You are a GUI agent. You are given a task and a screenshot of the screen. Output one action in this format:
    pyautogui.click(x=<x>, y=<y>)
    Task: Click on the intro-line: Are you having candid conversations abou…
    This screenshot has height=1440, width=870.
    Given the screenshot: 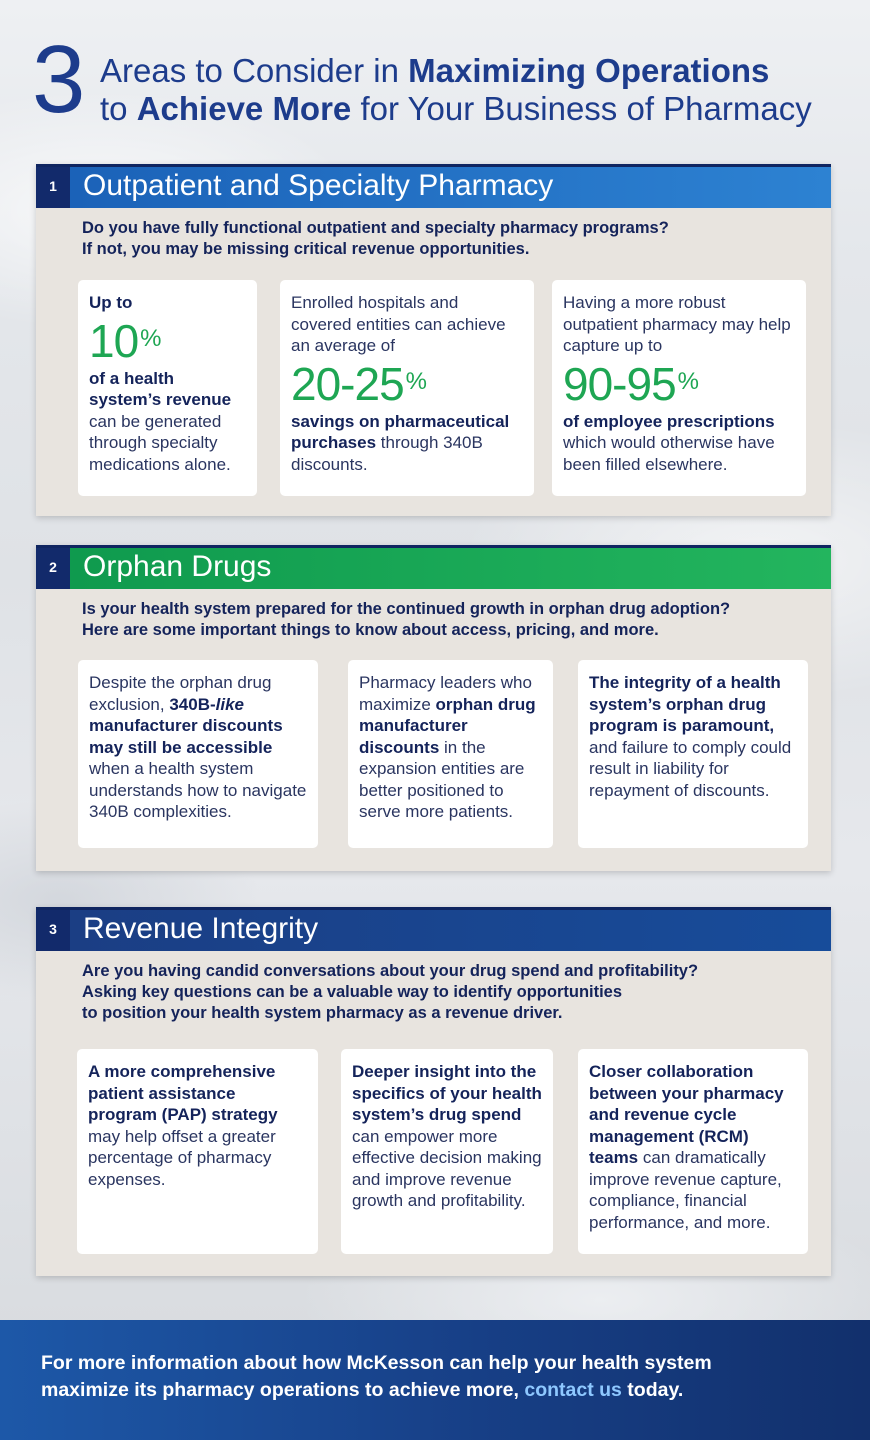 What is the action you would take?
    pyautogui.click(x=390, y=971)
    